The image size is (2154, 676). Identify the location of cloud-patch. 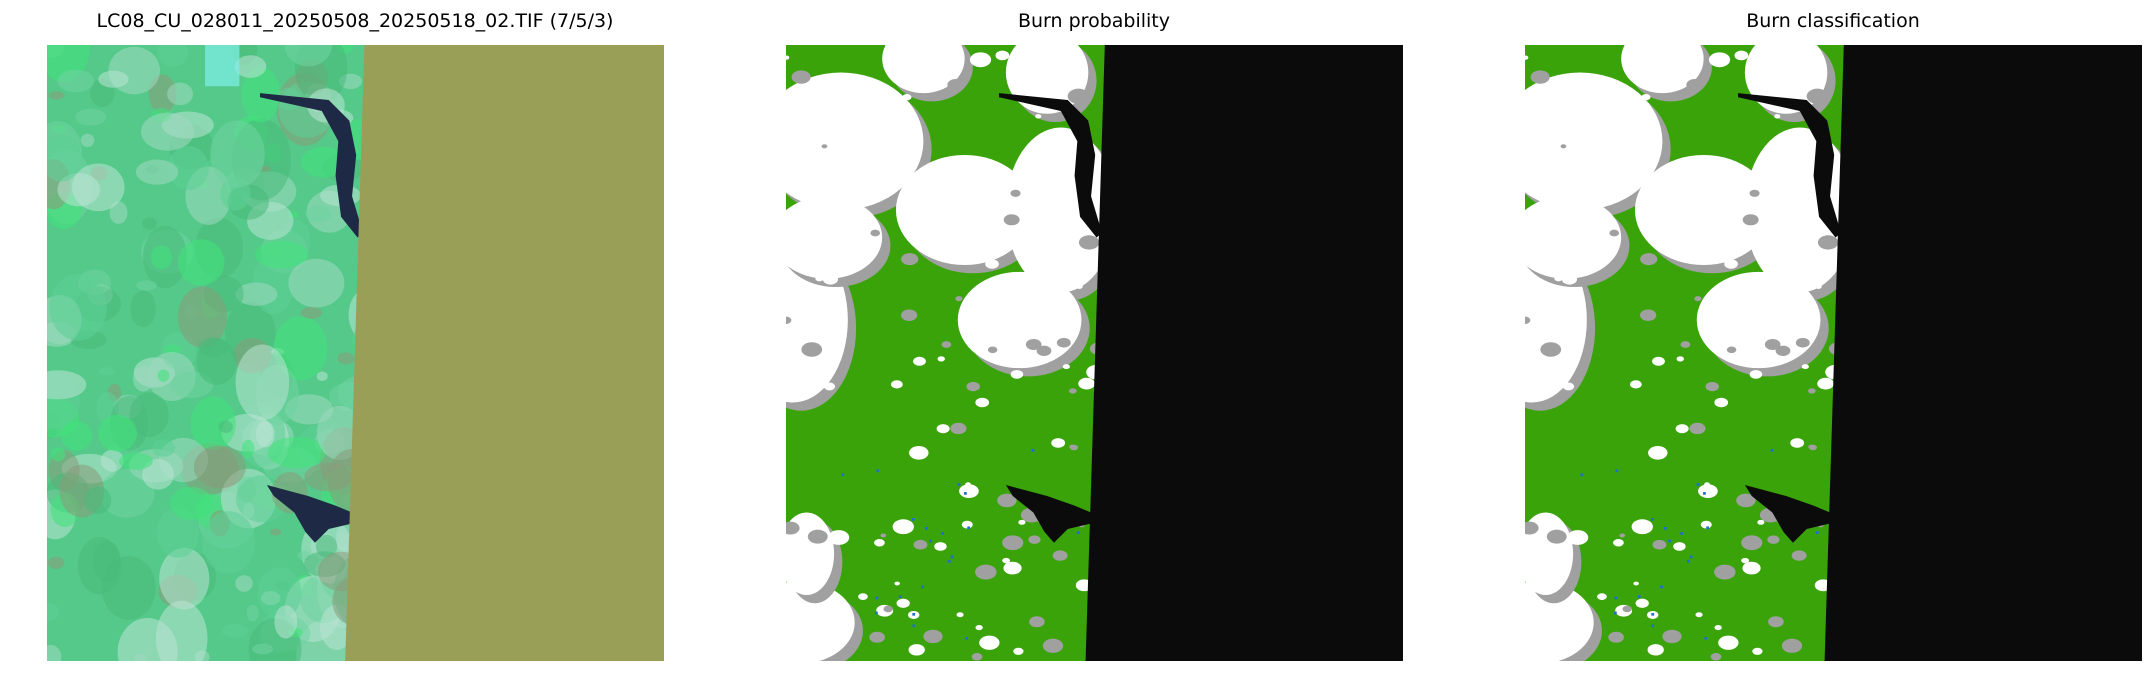
(222, 66).